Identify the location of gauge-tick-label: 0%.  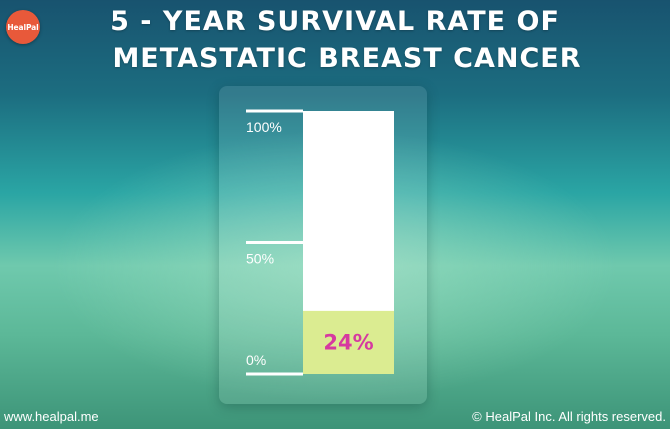
(256, 360).